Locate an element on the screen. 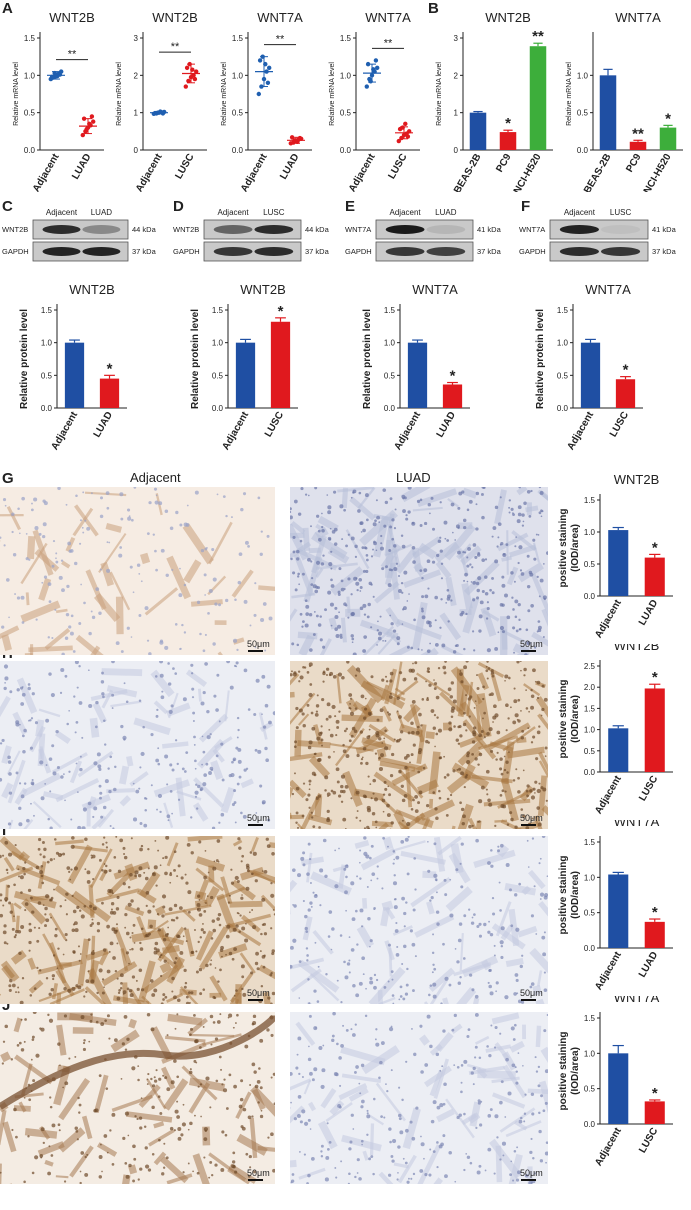  x-category-label: NCI-H520 is located at coordinates (528, 172).